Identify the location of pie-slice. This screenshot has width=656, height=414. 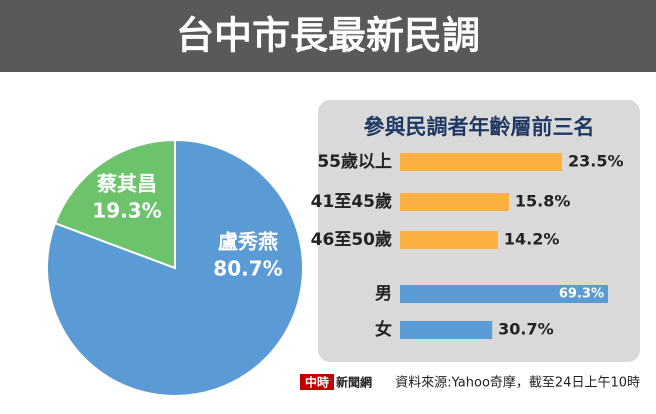
(114, 204).